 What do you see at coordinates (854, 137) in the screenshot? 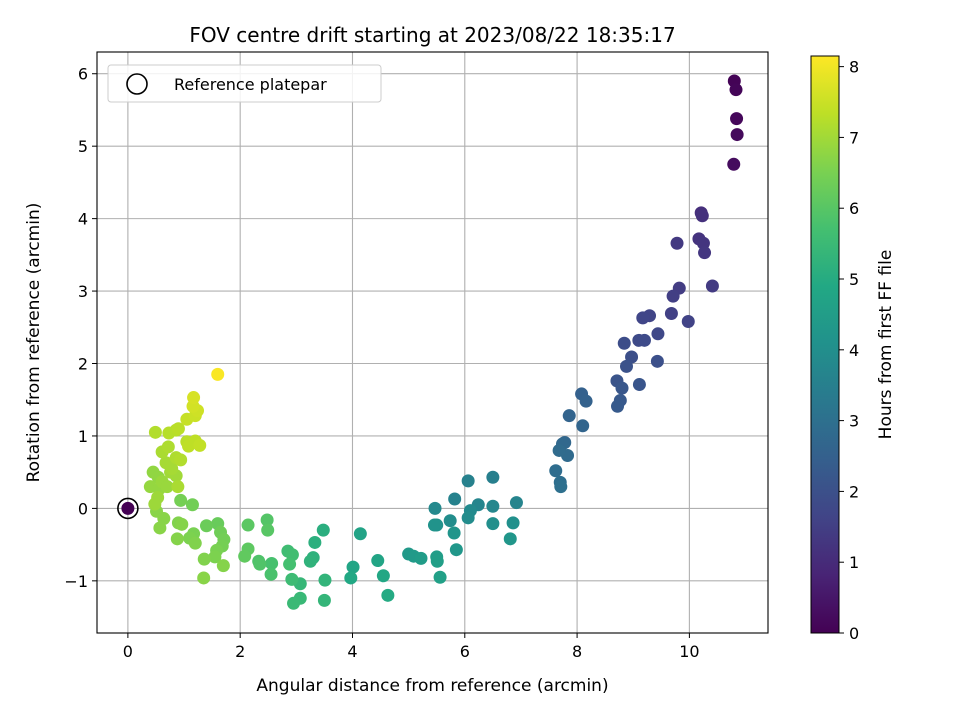
I see `colorbar-tick-label: 7` at bounding box center [854, 137].